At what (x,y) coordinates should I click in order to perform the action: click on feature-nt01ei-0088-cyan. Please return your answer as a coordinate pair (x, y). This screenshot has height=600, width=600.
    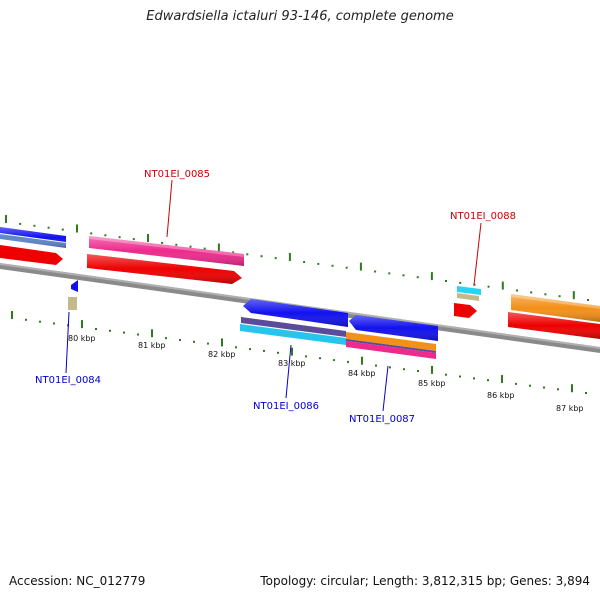
    Looking at the image, I should click on (469, 290).